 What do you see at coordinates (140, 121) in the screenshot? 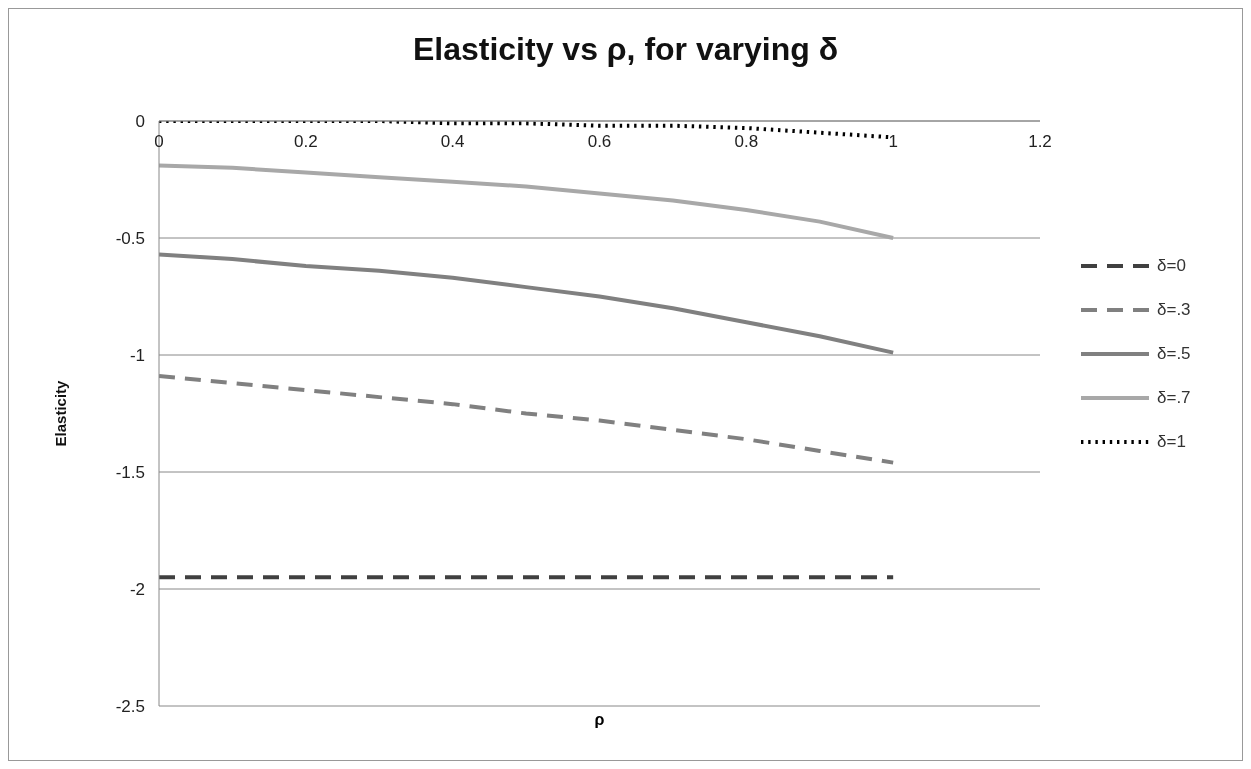
I see `y-tick-label: 0` at bounding box center [140, 121].